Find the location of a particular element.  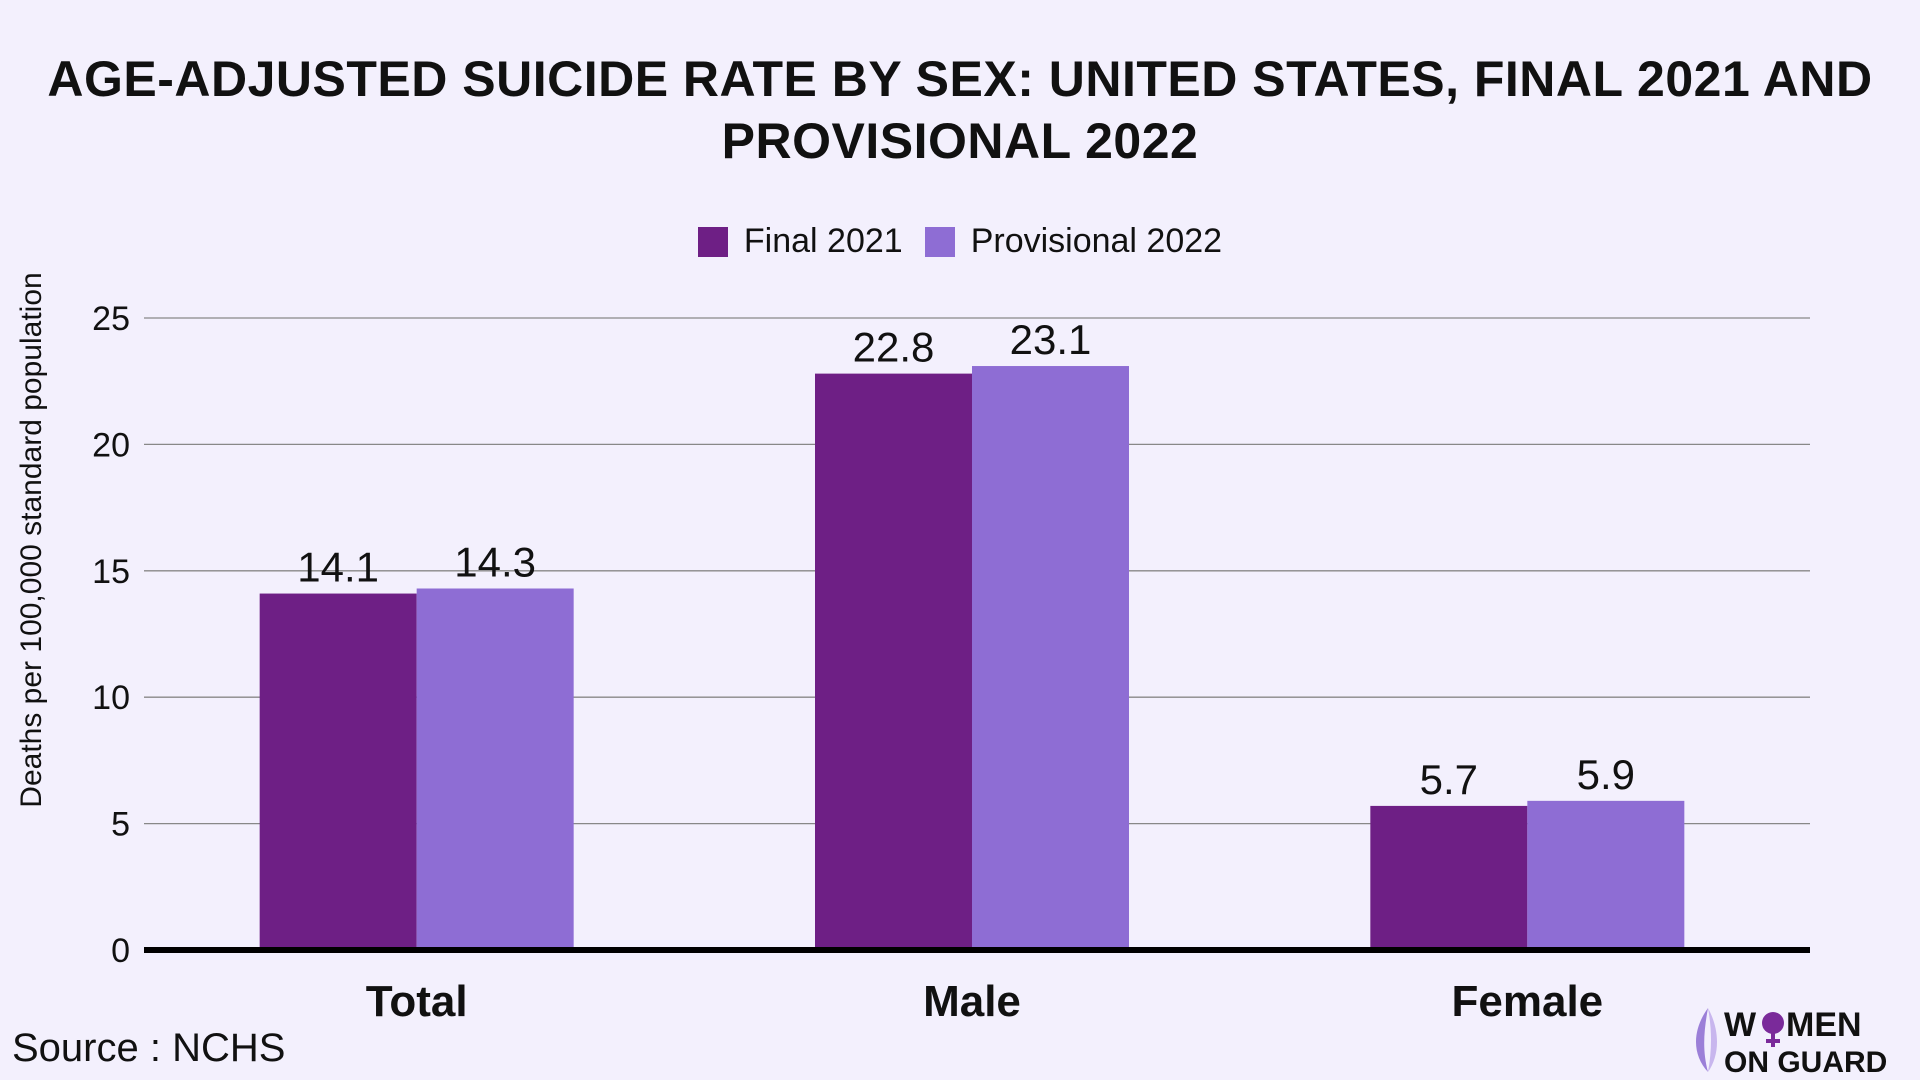

y-tick-label: 20 is located at coordinates (111, 445).